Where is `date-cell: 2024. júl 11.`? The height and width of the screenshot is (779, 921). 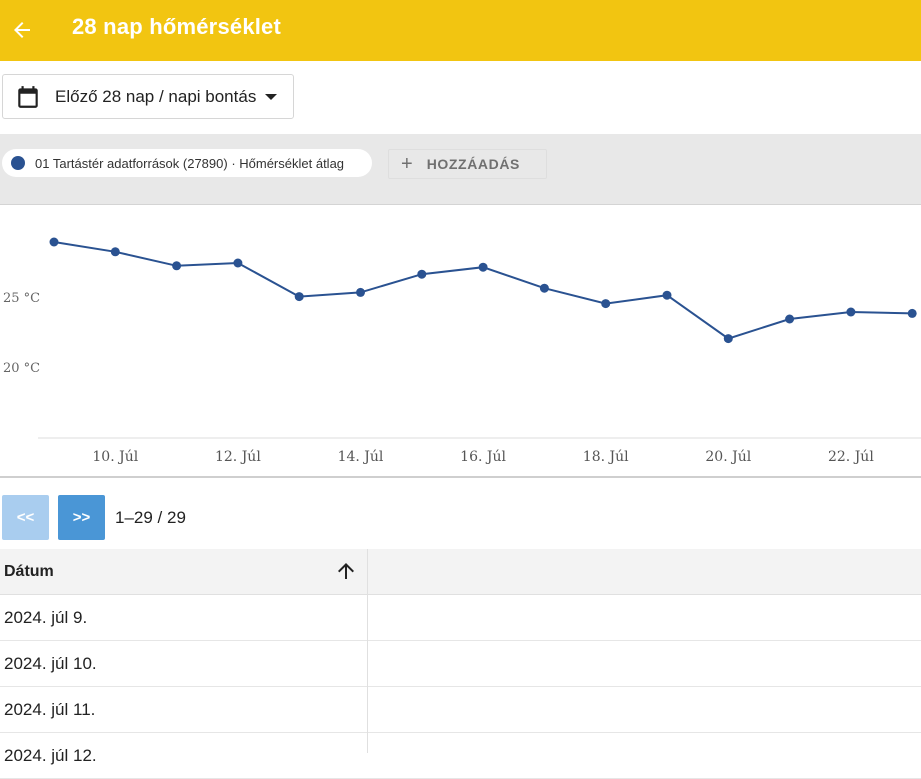 date-cell: 2024. júl 11. is located at coordinates (50, 709).